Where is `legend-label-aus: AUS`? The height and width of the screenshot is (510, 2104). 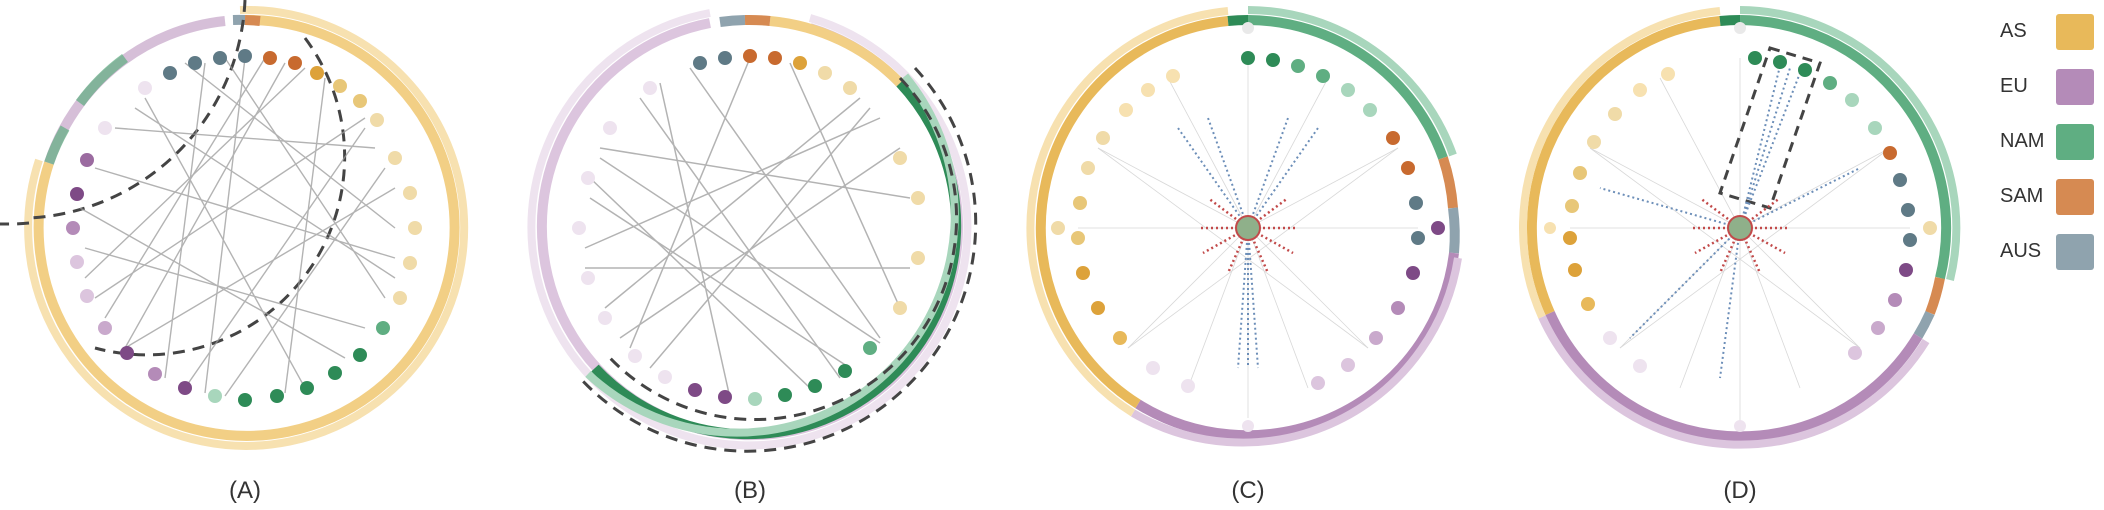
legend-label-aus: AUS is located at coordinates (2020, 251).